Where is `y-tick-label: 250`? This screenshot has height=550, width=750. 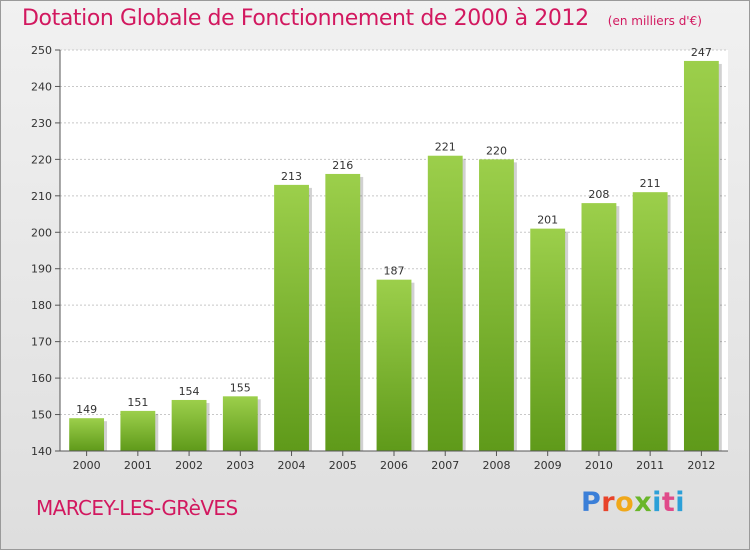 y-tick-label: 250 is located at coordinates (41, 50).